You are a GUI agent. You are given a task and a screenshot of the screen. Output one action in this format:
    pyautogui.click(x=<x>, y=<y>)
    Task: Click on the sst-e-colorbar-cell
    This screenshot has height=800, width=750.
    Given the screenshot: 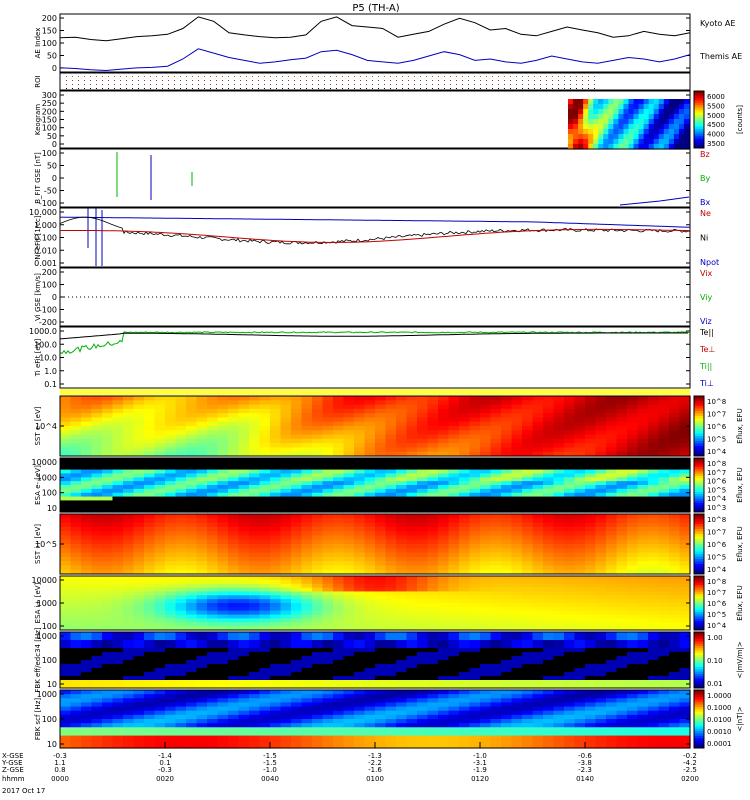 What is the action you would take?
    pyautogui.click(x=699, y=402)
    